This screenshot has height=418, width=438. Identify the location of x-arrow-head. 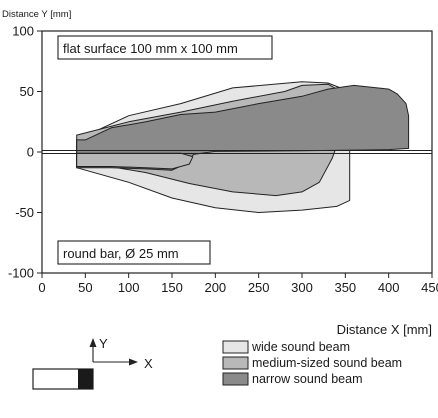
(133, 362).